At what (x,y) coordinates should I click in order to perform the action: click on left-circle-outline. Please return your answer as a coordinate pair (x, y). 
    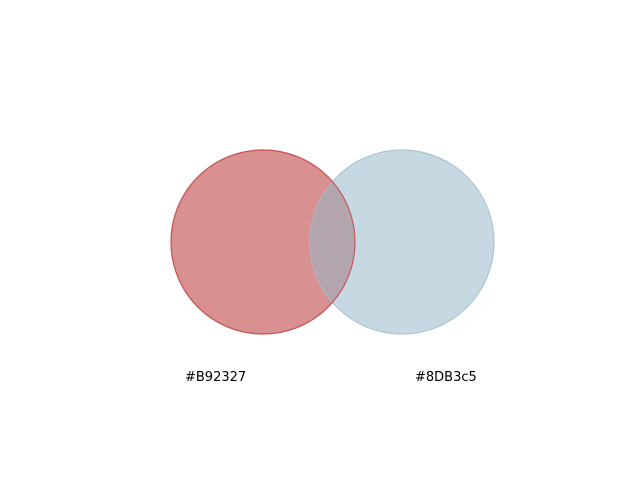
    Looking at the image, I should click on (263, 242).